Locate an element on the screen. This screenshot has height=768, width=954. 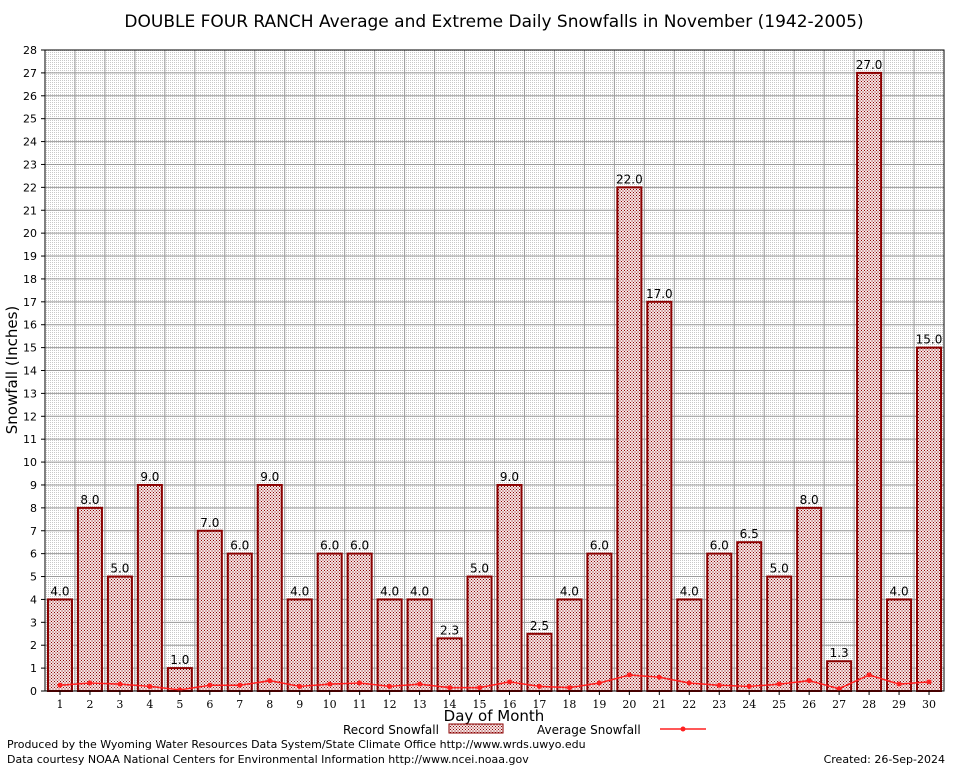
x-tick-label: 4 is located at coordinates (149, 704).